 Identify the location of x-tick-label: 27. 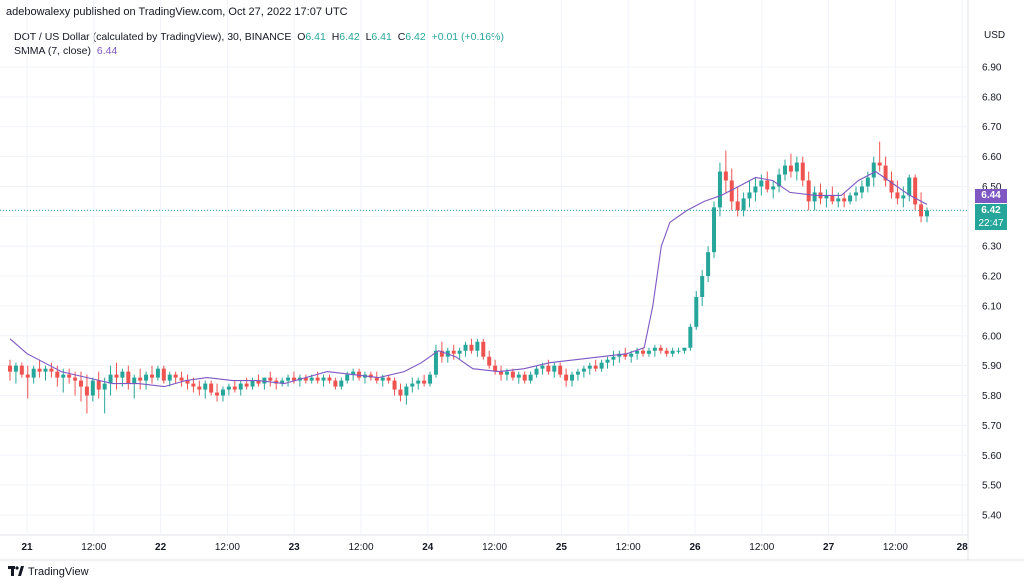
(829, 547).